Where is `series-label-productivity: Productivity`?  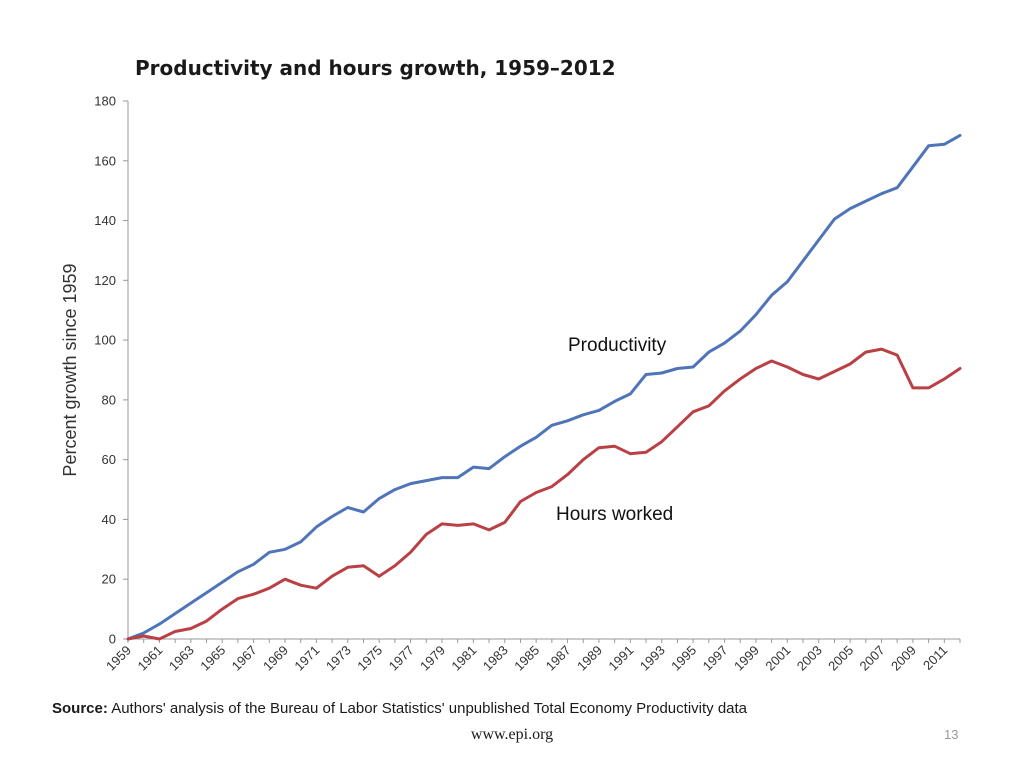
series-label-productivity: Productivity is located at coordinates (617, 345).